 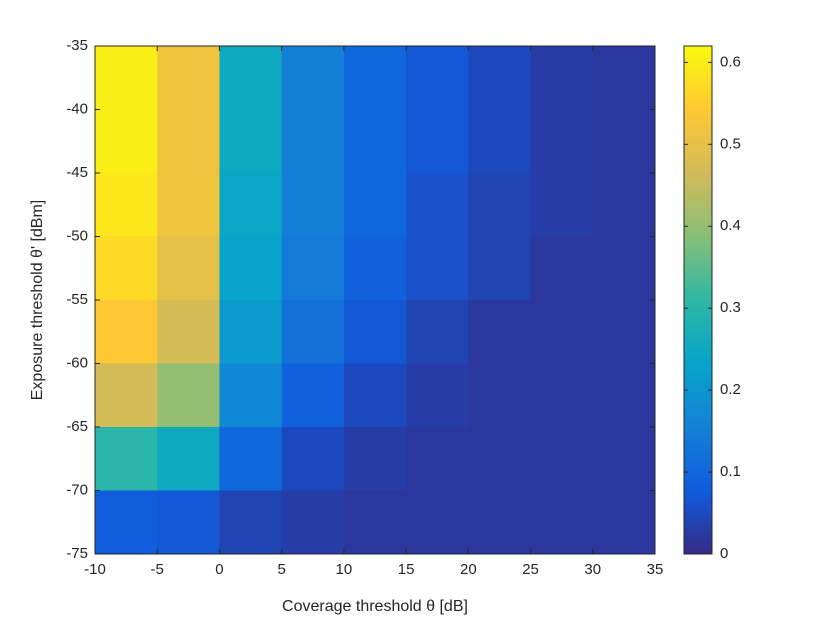 I want to click on y-tick-label: -40, so click(x=77, y=108).